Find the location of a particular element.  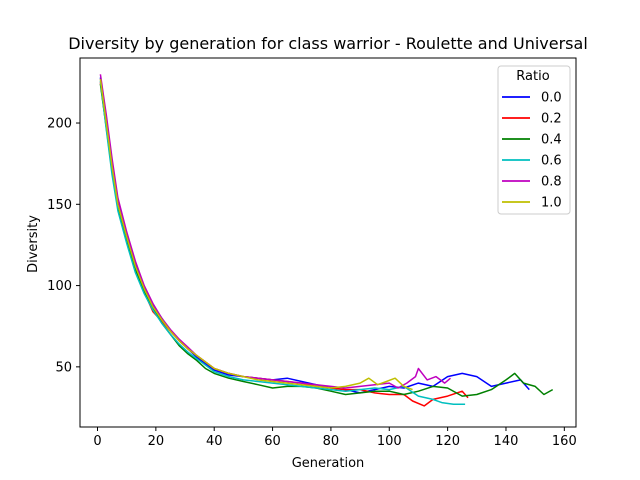

legend-frame is located at coordinates (534, 140).